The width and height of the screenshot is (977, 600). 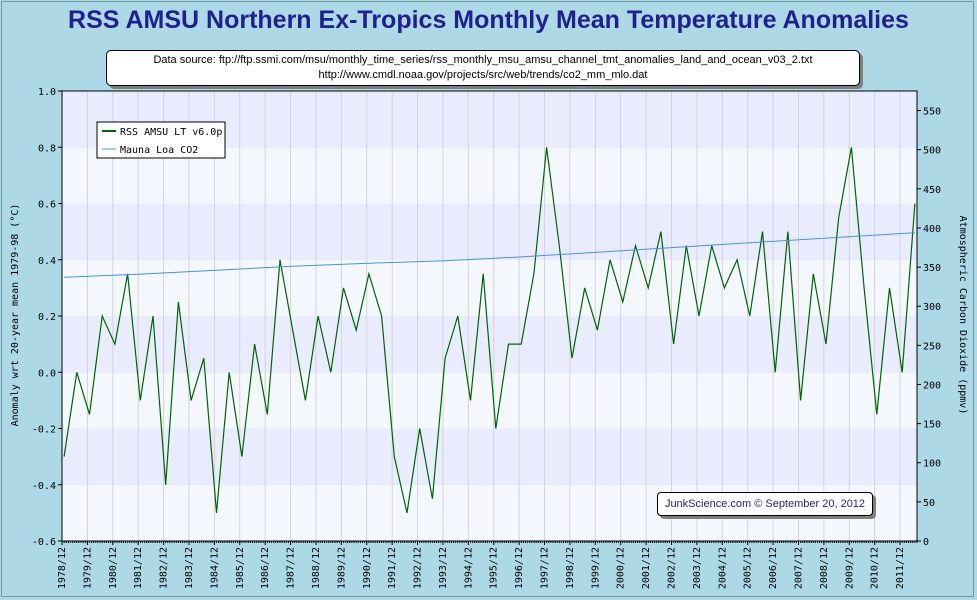 What do you see at coordinates (44, 430) in the screenshot?
I see `y-tick-label: -0.2` at bounding box center [44, 430].